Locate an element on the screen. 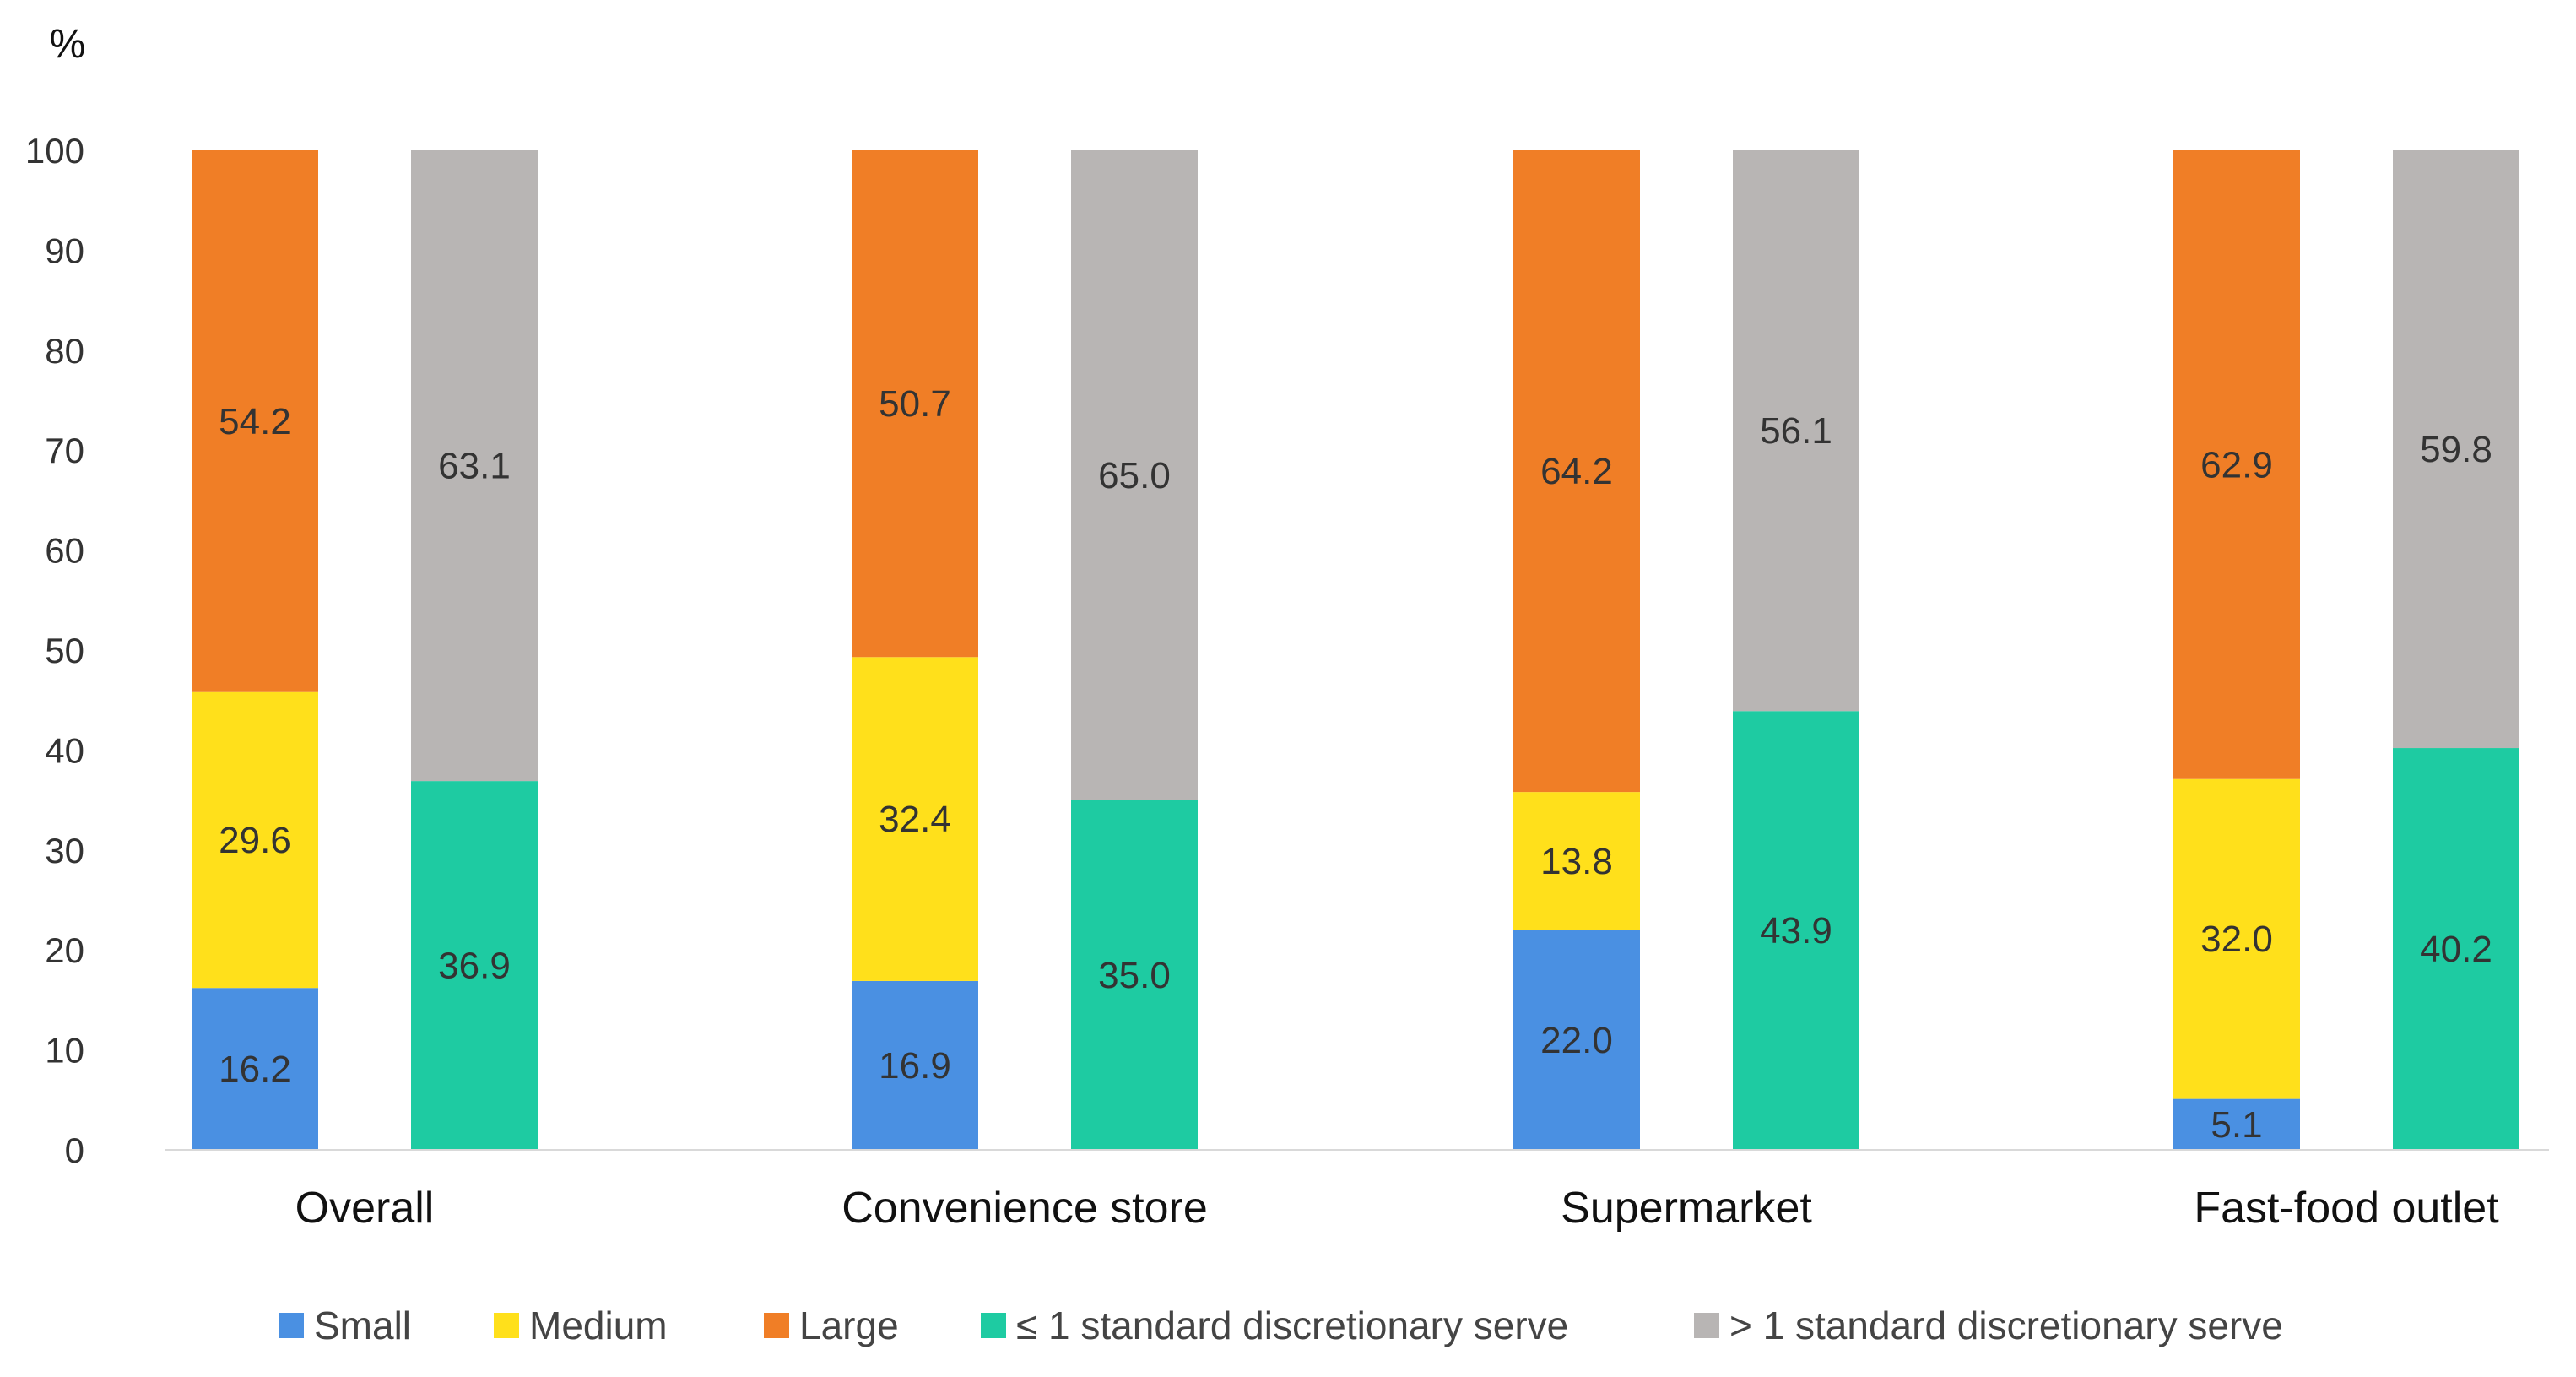 Image resolution: width=2576 pixels, height=1377 pixels. legend-swatch-medium is located at coordinates (506, 1325).